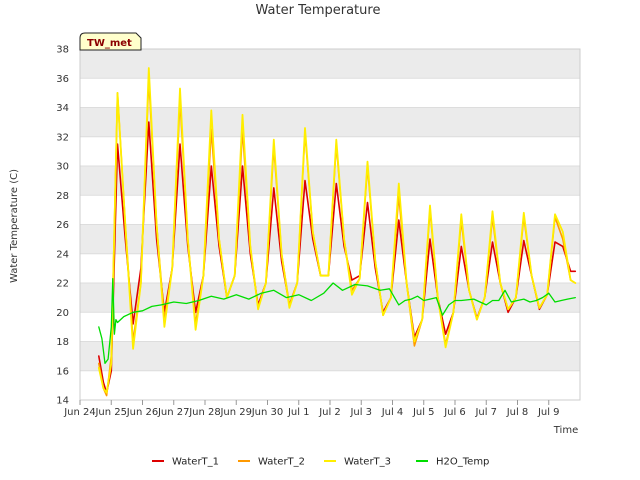 This screenshot has height=480, width=640. I want to click on y-tick-label: 38, so click(62, 50).